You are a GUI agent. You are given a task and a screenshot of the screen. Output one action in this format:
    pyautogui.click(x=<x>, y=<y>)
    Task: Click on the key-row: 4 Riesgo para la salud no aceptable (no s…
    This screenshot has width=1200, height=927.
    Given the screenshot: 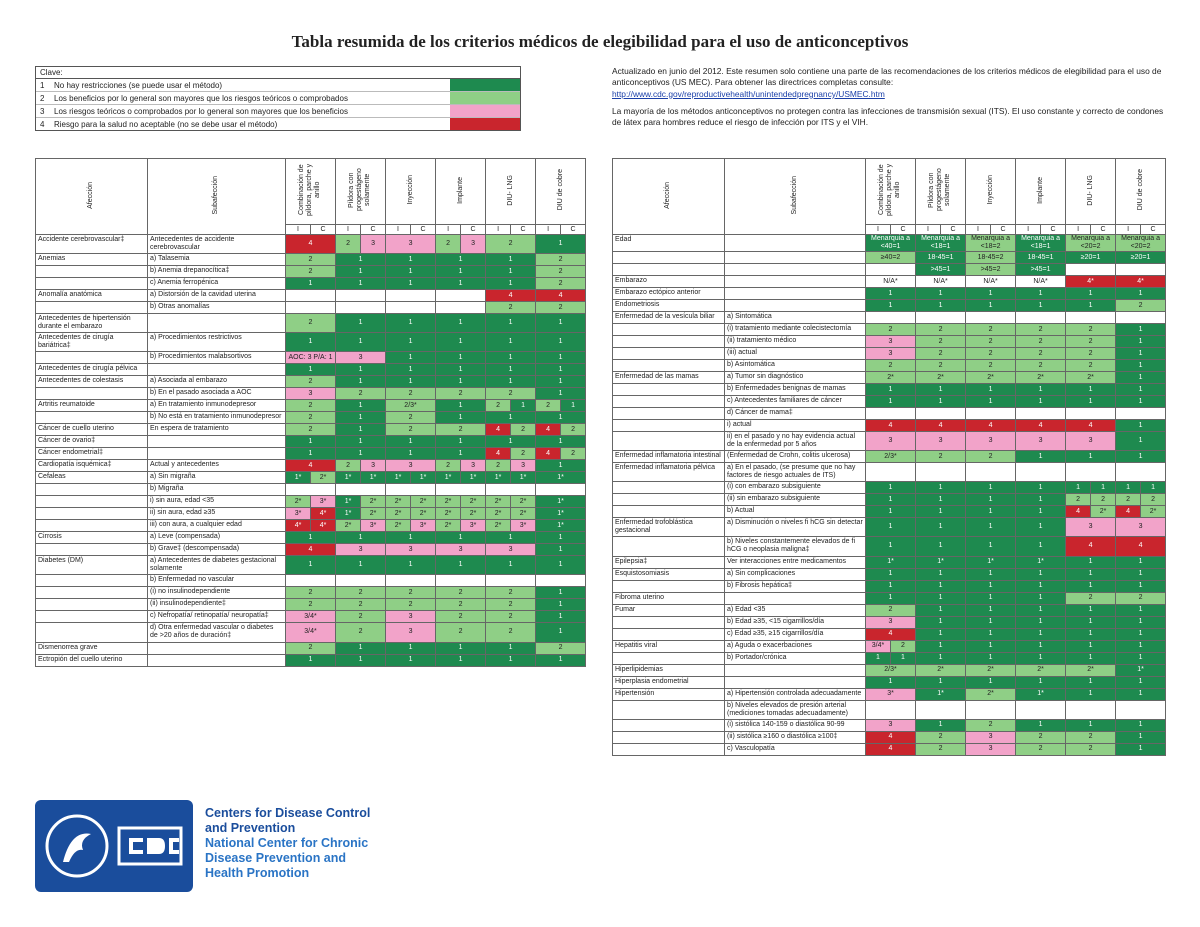 What is the action you would take?
    pyautogui.click(x=278, y=124)
    